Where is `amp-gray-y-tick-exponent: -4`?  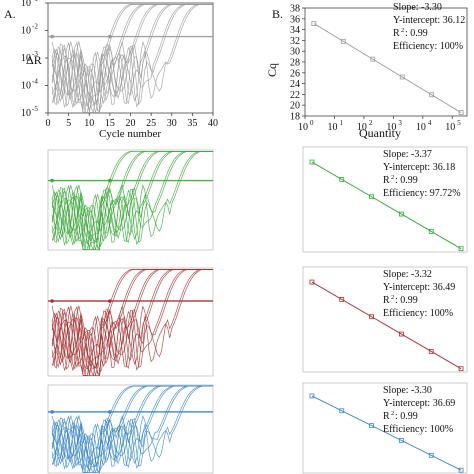 amp-gray-y-tick-exponent: -4 is located at coordinates (35, 82).